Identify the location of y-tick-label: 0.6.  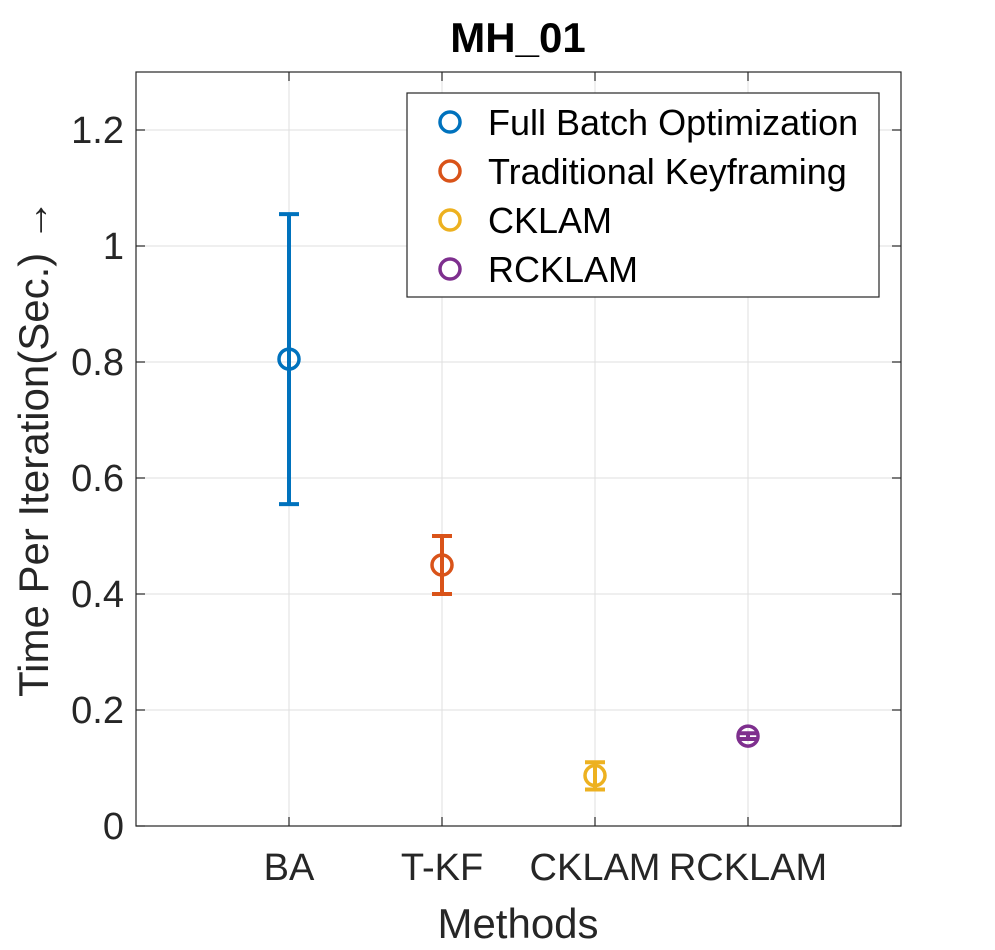
(97, 479).